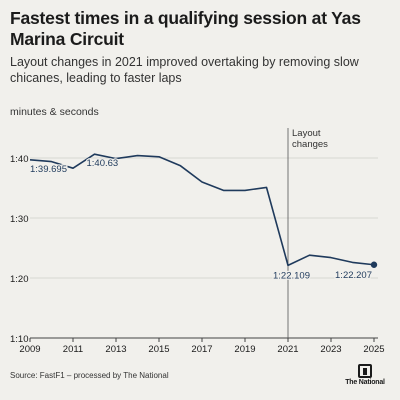  What do you see at coordinates (330, 349) in the screenshot?
I see `x-tick-label: 2023` at bounding box center [330, 349].